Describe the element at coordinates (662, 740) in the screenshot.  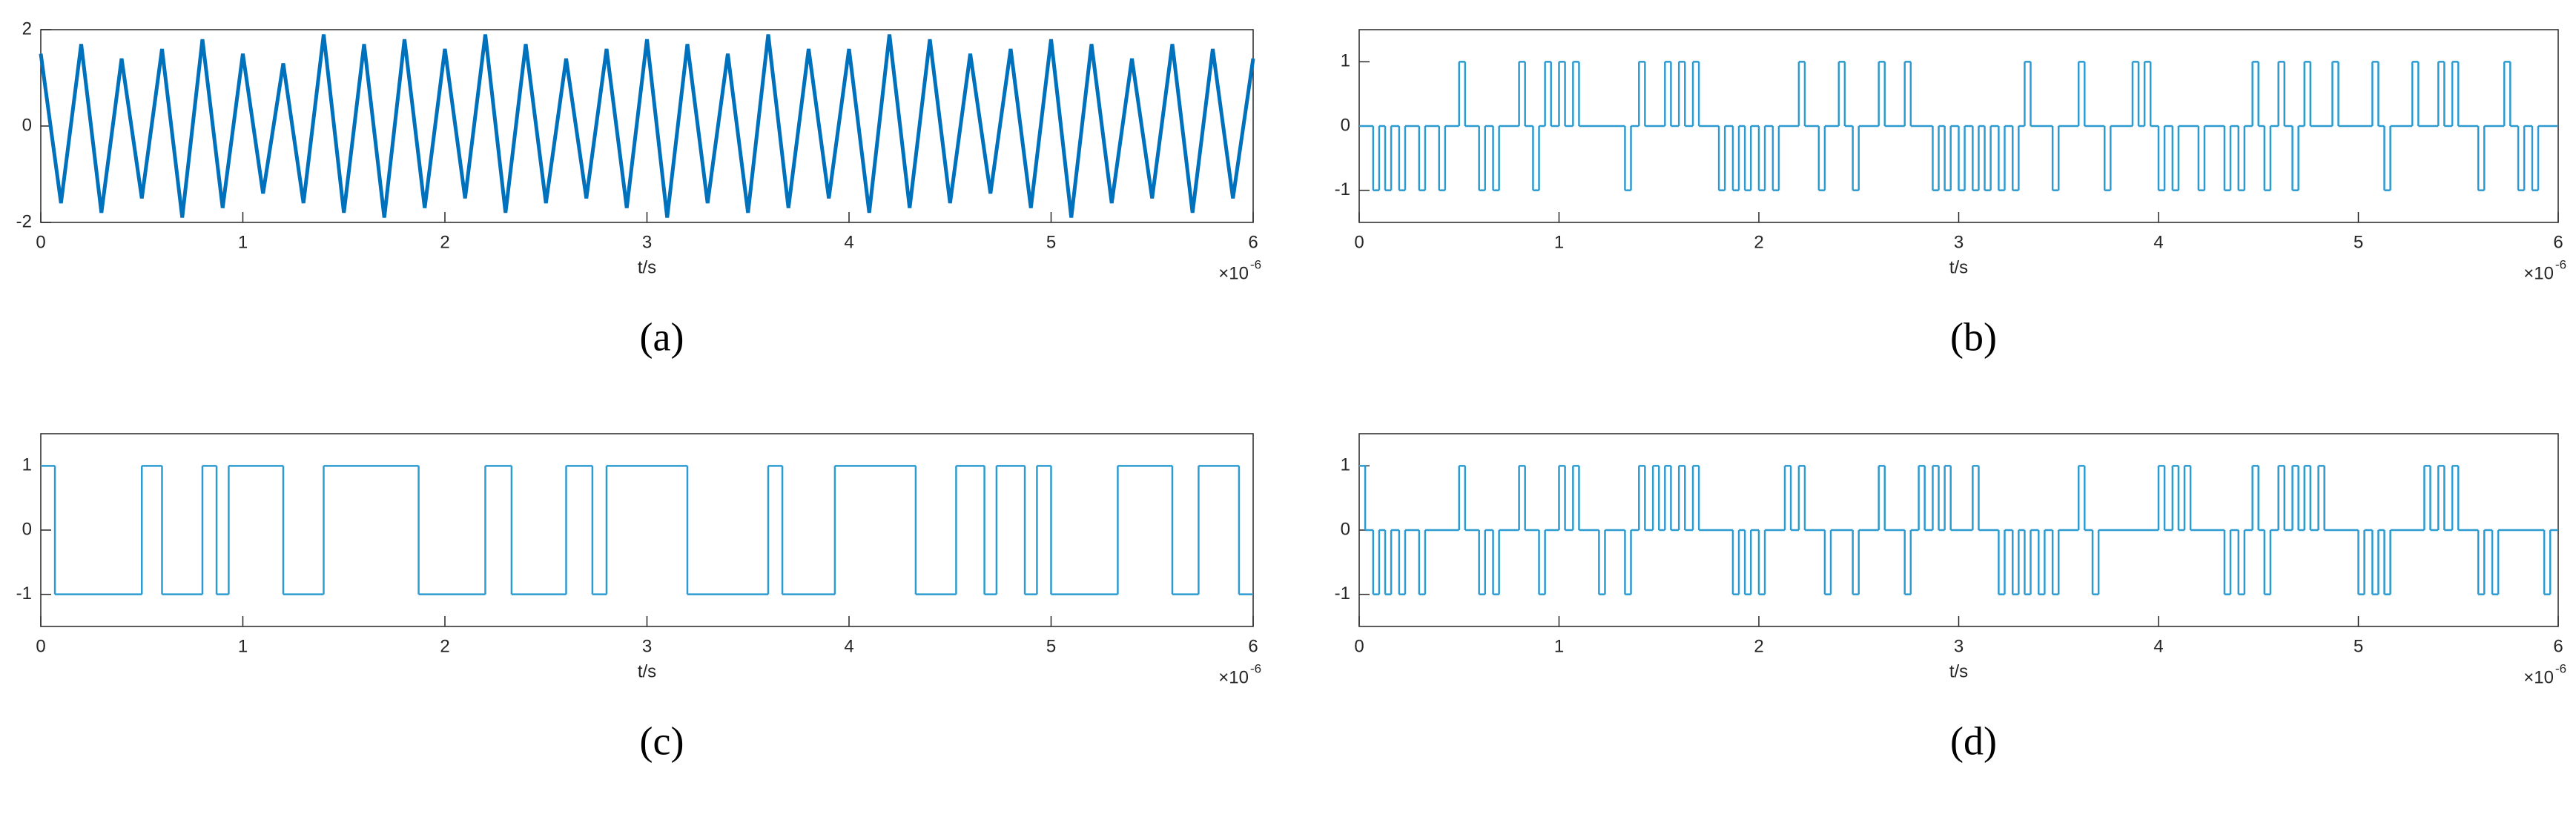
I see `panel-caption: (c)` at that location.